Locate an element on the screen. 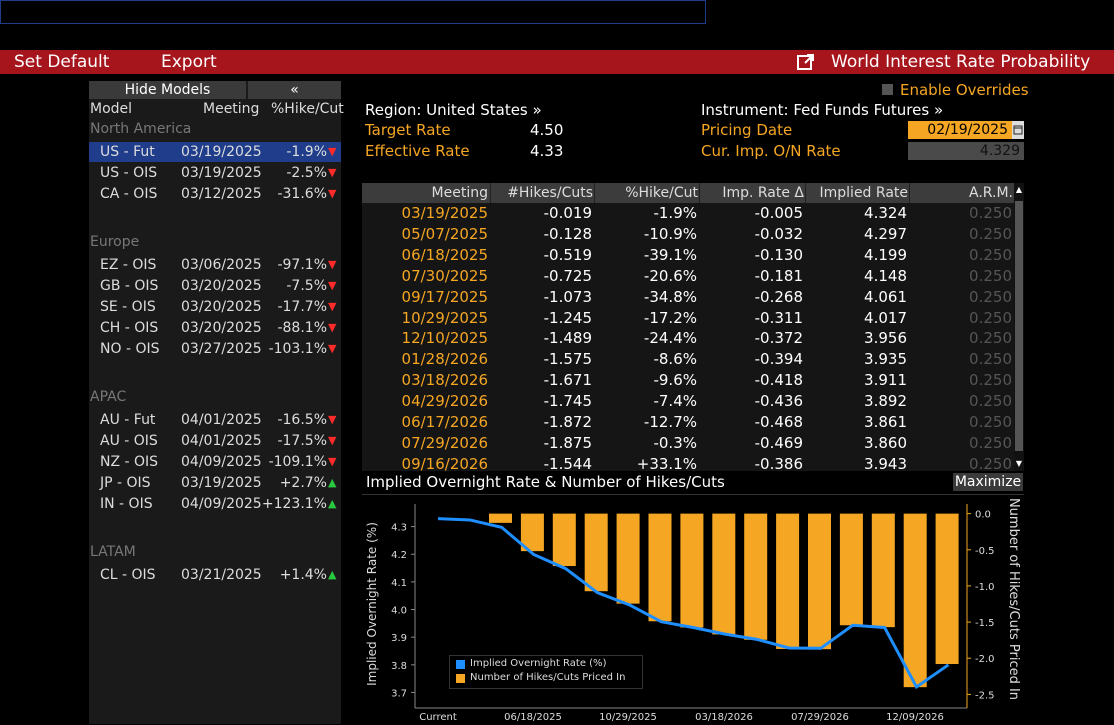 The width and height of the screenshot is (1114, 725). table-cell: -17.2% is located at coordinates (670, 317).